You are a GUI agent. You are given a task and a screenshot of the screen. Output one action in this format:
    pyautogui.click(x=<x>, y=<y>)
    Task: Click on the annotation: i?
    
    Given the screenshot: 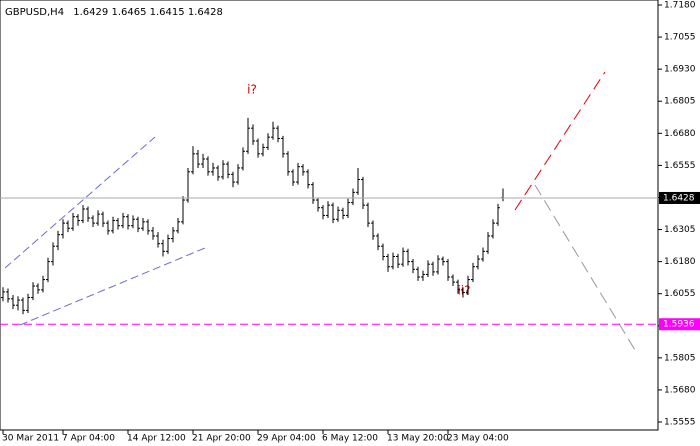 What is the action you would take?
    pyautogui.click(x=252, y=90)
    